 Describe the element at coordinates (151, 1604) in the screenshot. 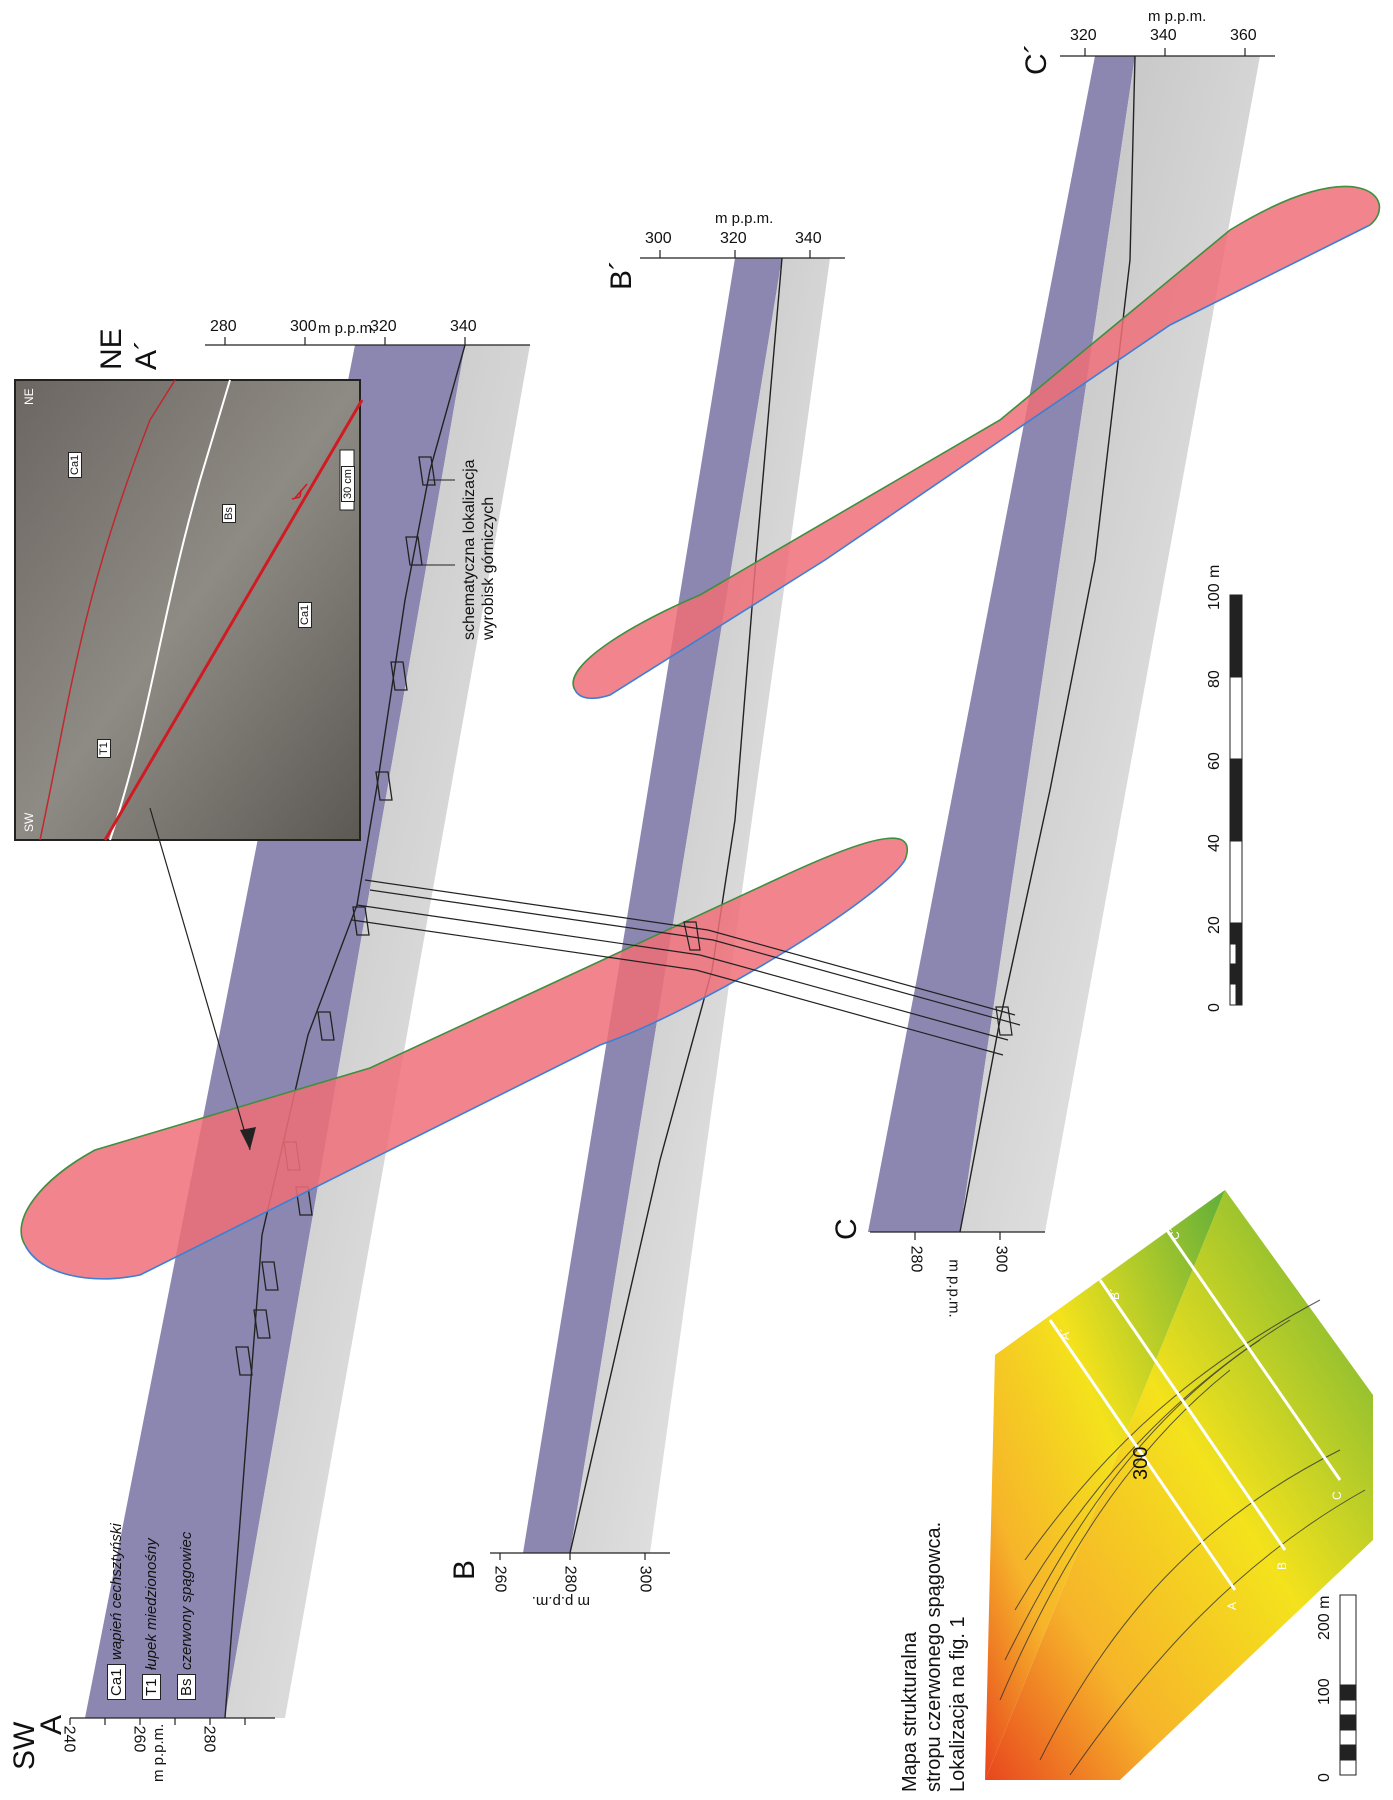

I see `legend-t1-text: łupek miedzionośny` at that location.